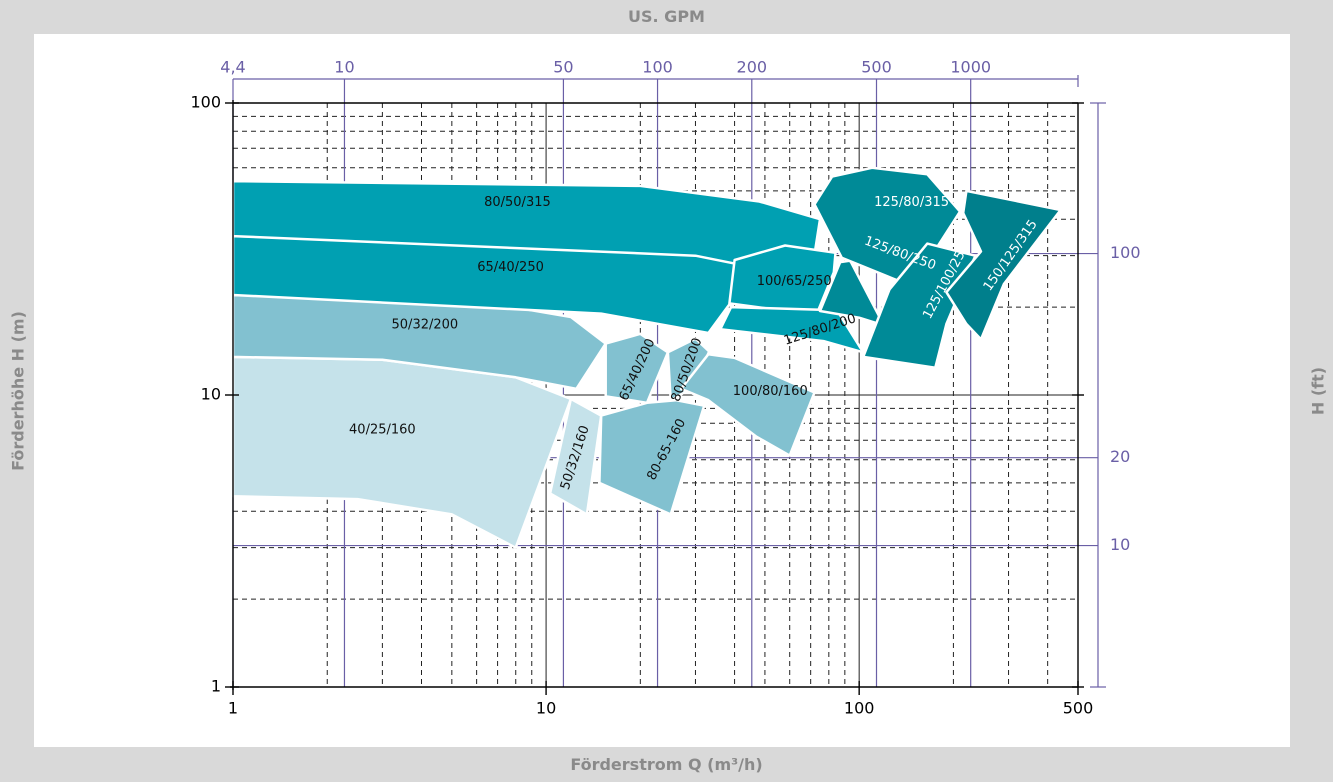 The width and height of the screenshot is (1333, 782). What do you see at coordinates (1125, 252) in the screenshot?
I see `ft-tick-label: 100` at bounding box center [1125, 252].